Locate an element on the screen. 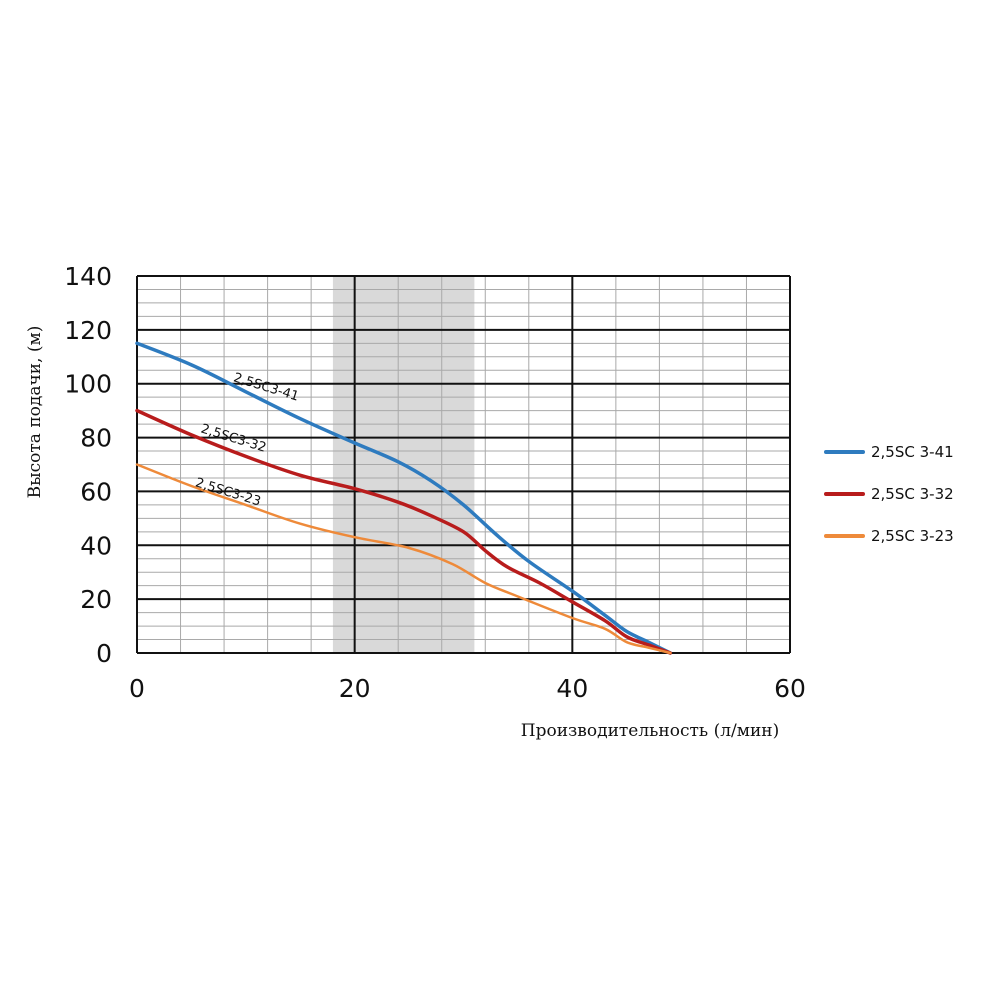 The image size is (1000, 1005). y-tick-label: 40 is located at coordinates (96, 545).